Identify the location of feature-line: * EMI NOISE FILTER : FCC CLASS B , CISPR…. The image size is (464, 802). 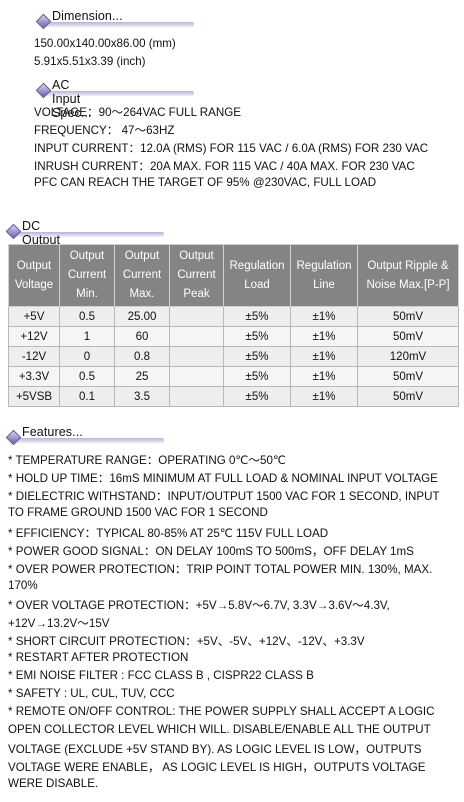
(161, 675).